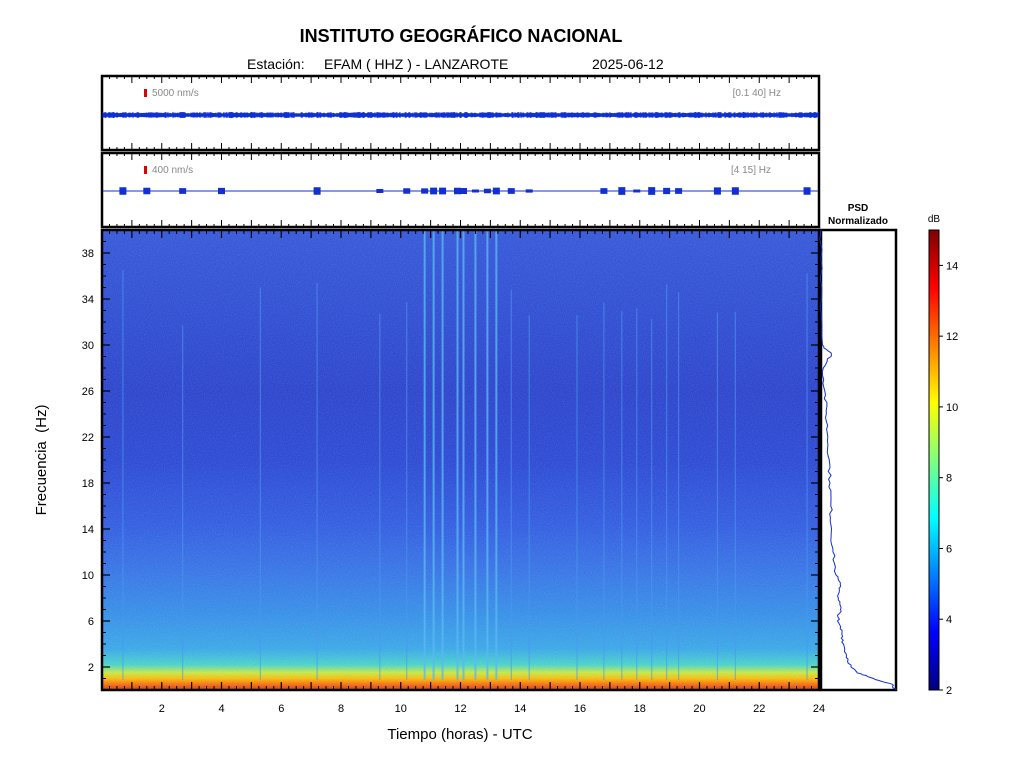 The height and width of the screenshot is (768, 1024). What do you see at coordinates (88, 530) in the screenshot?
I see `y-tick-label-14: 14` at bounding box center [88, 530].